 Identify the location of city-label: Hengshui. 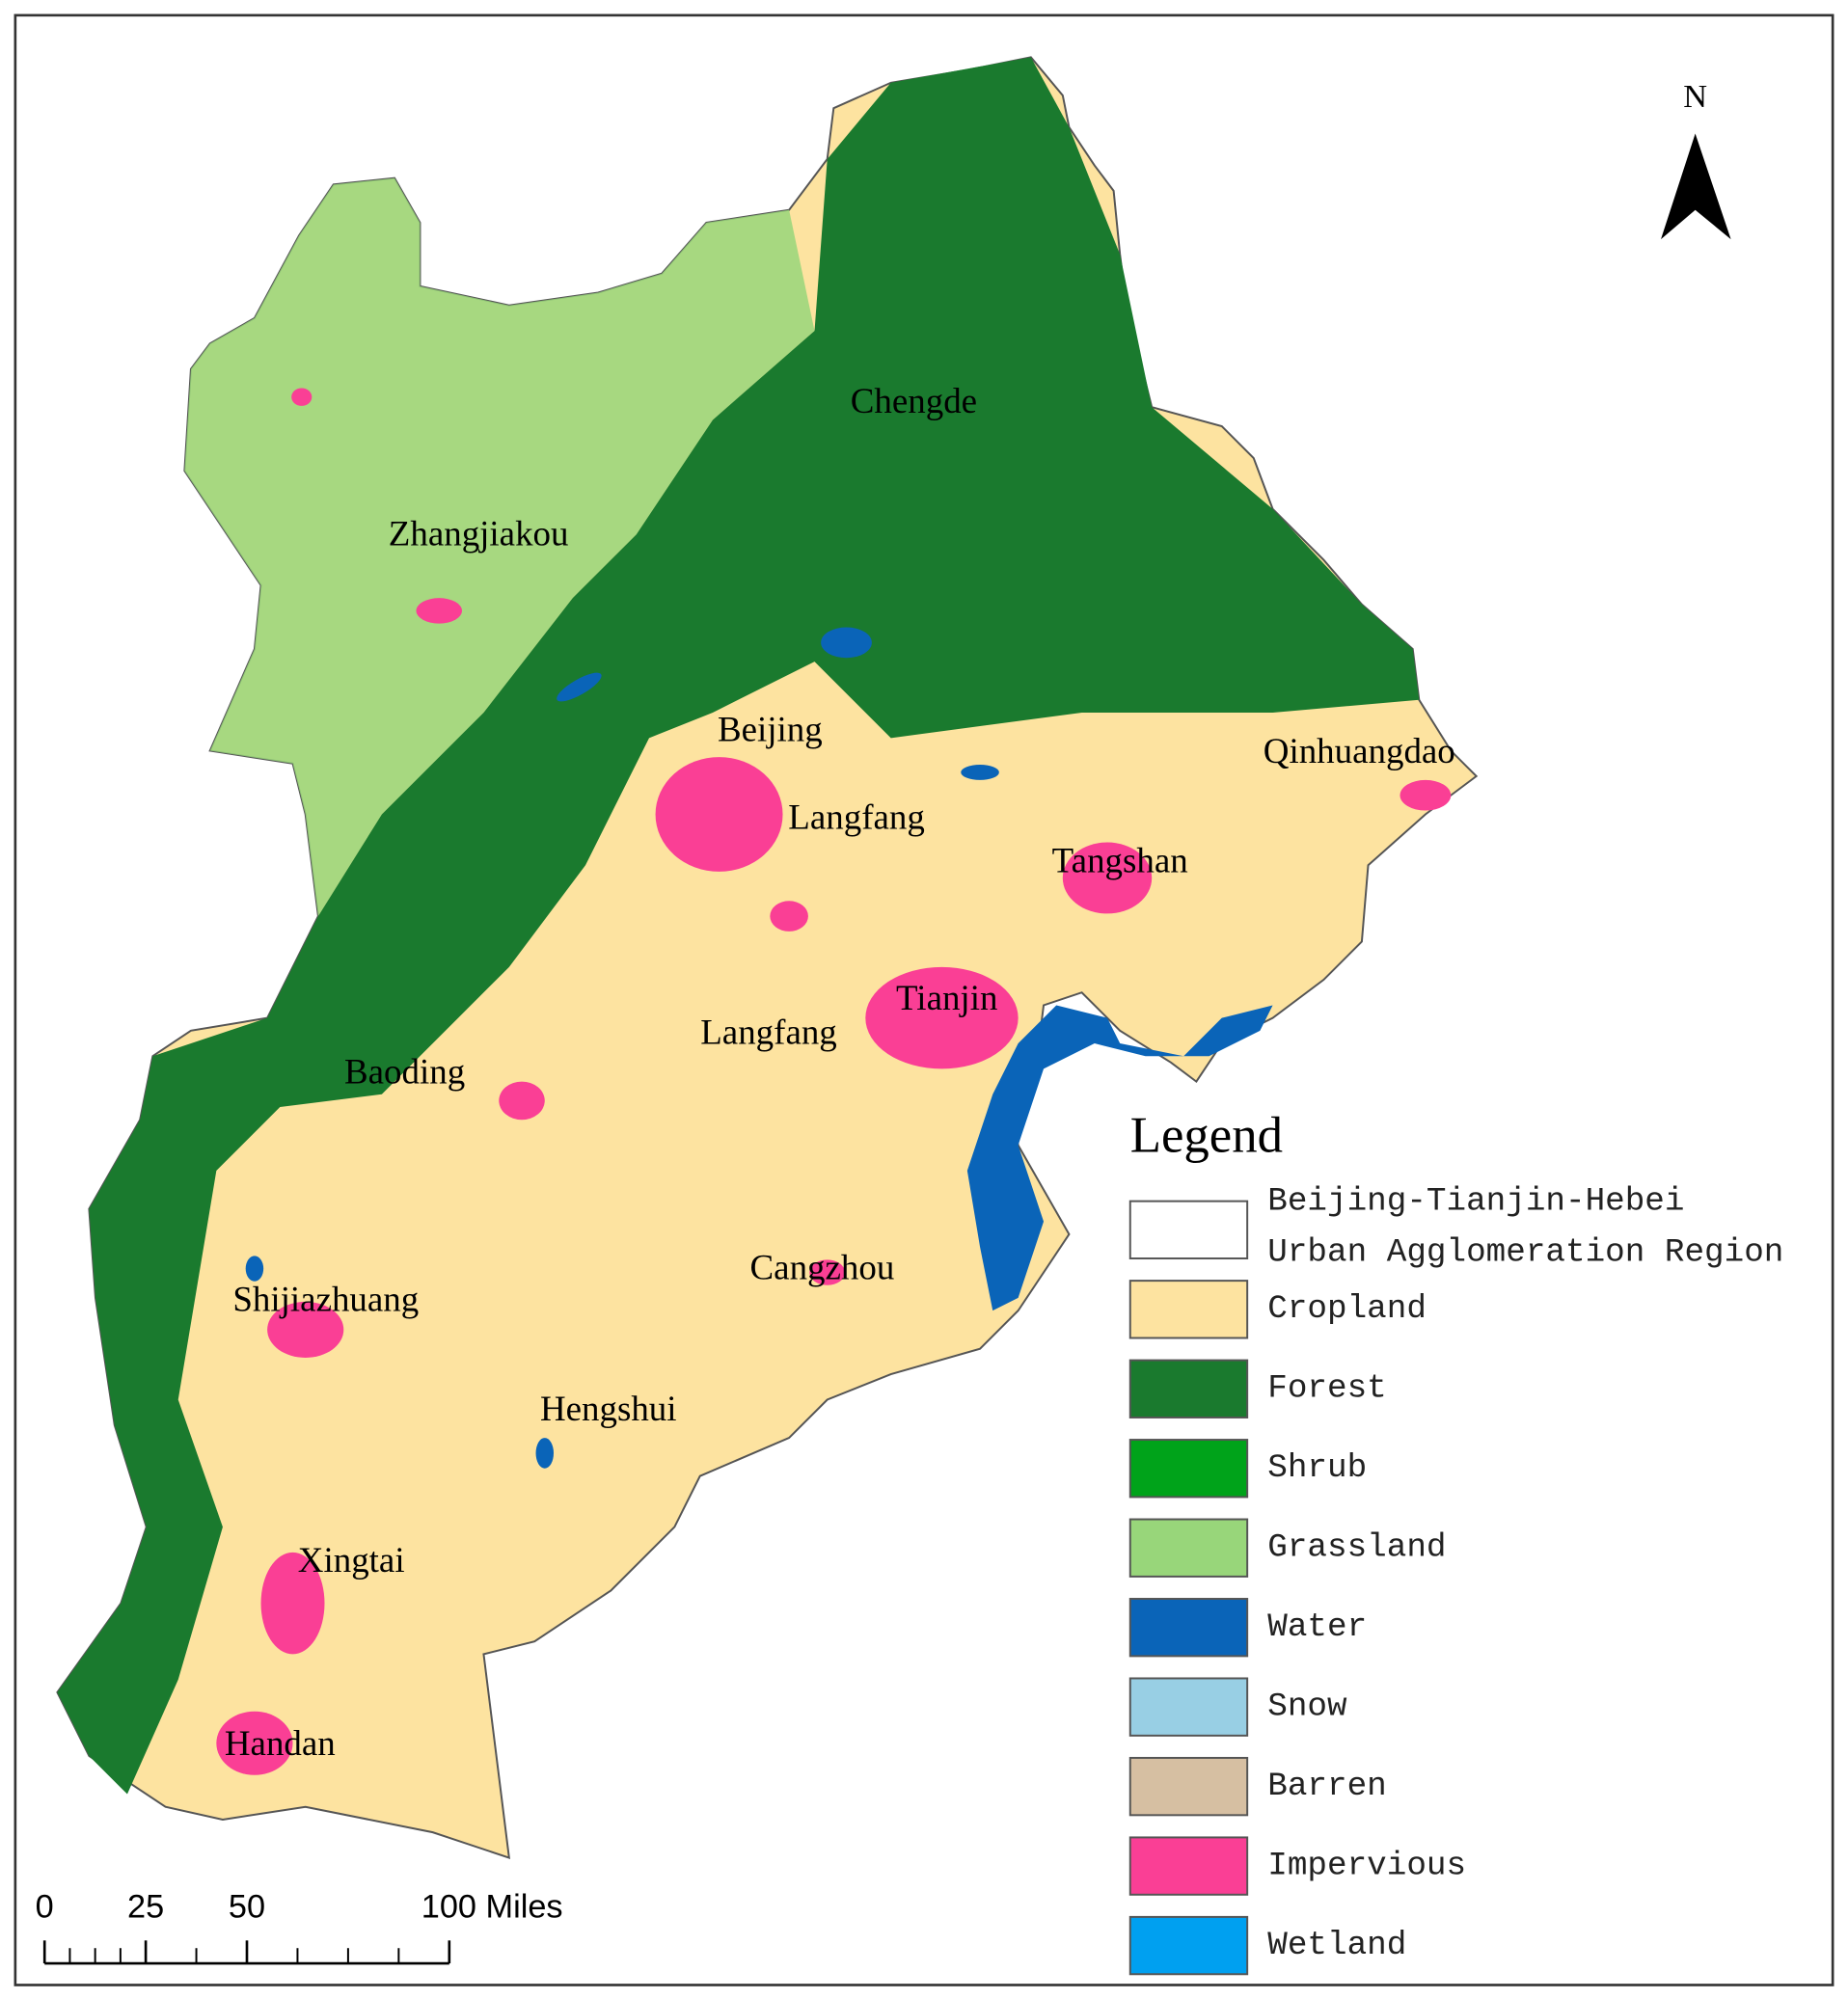
(608, 1408).